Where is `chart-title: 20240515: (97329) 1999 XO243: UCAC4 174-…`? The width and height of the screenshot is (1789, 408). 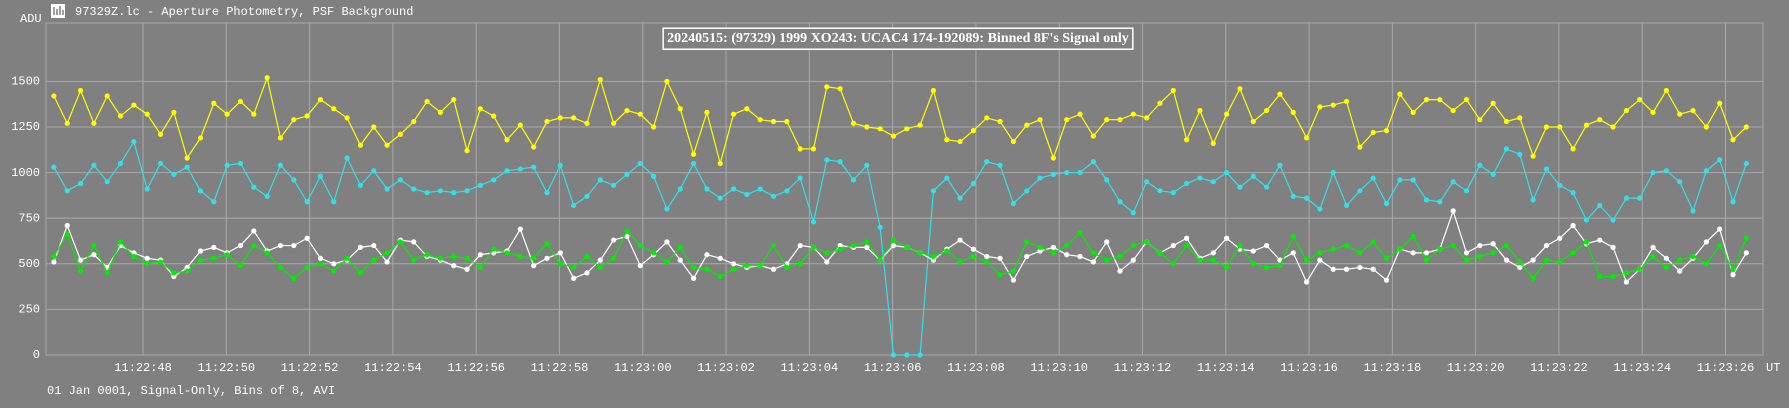 chart-title: 20240515: (97329) 1999 XO243: UCAC4 174-… is located at coordinates (898, 38).